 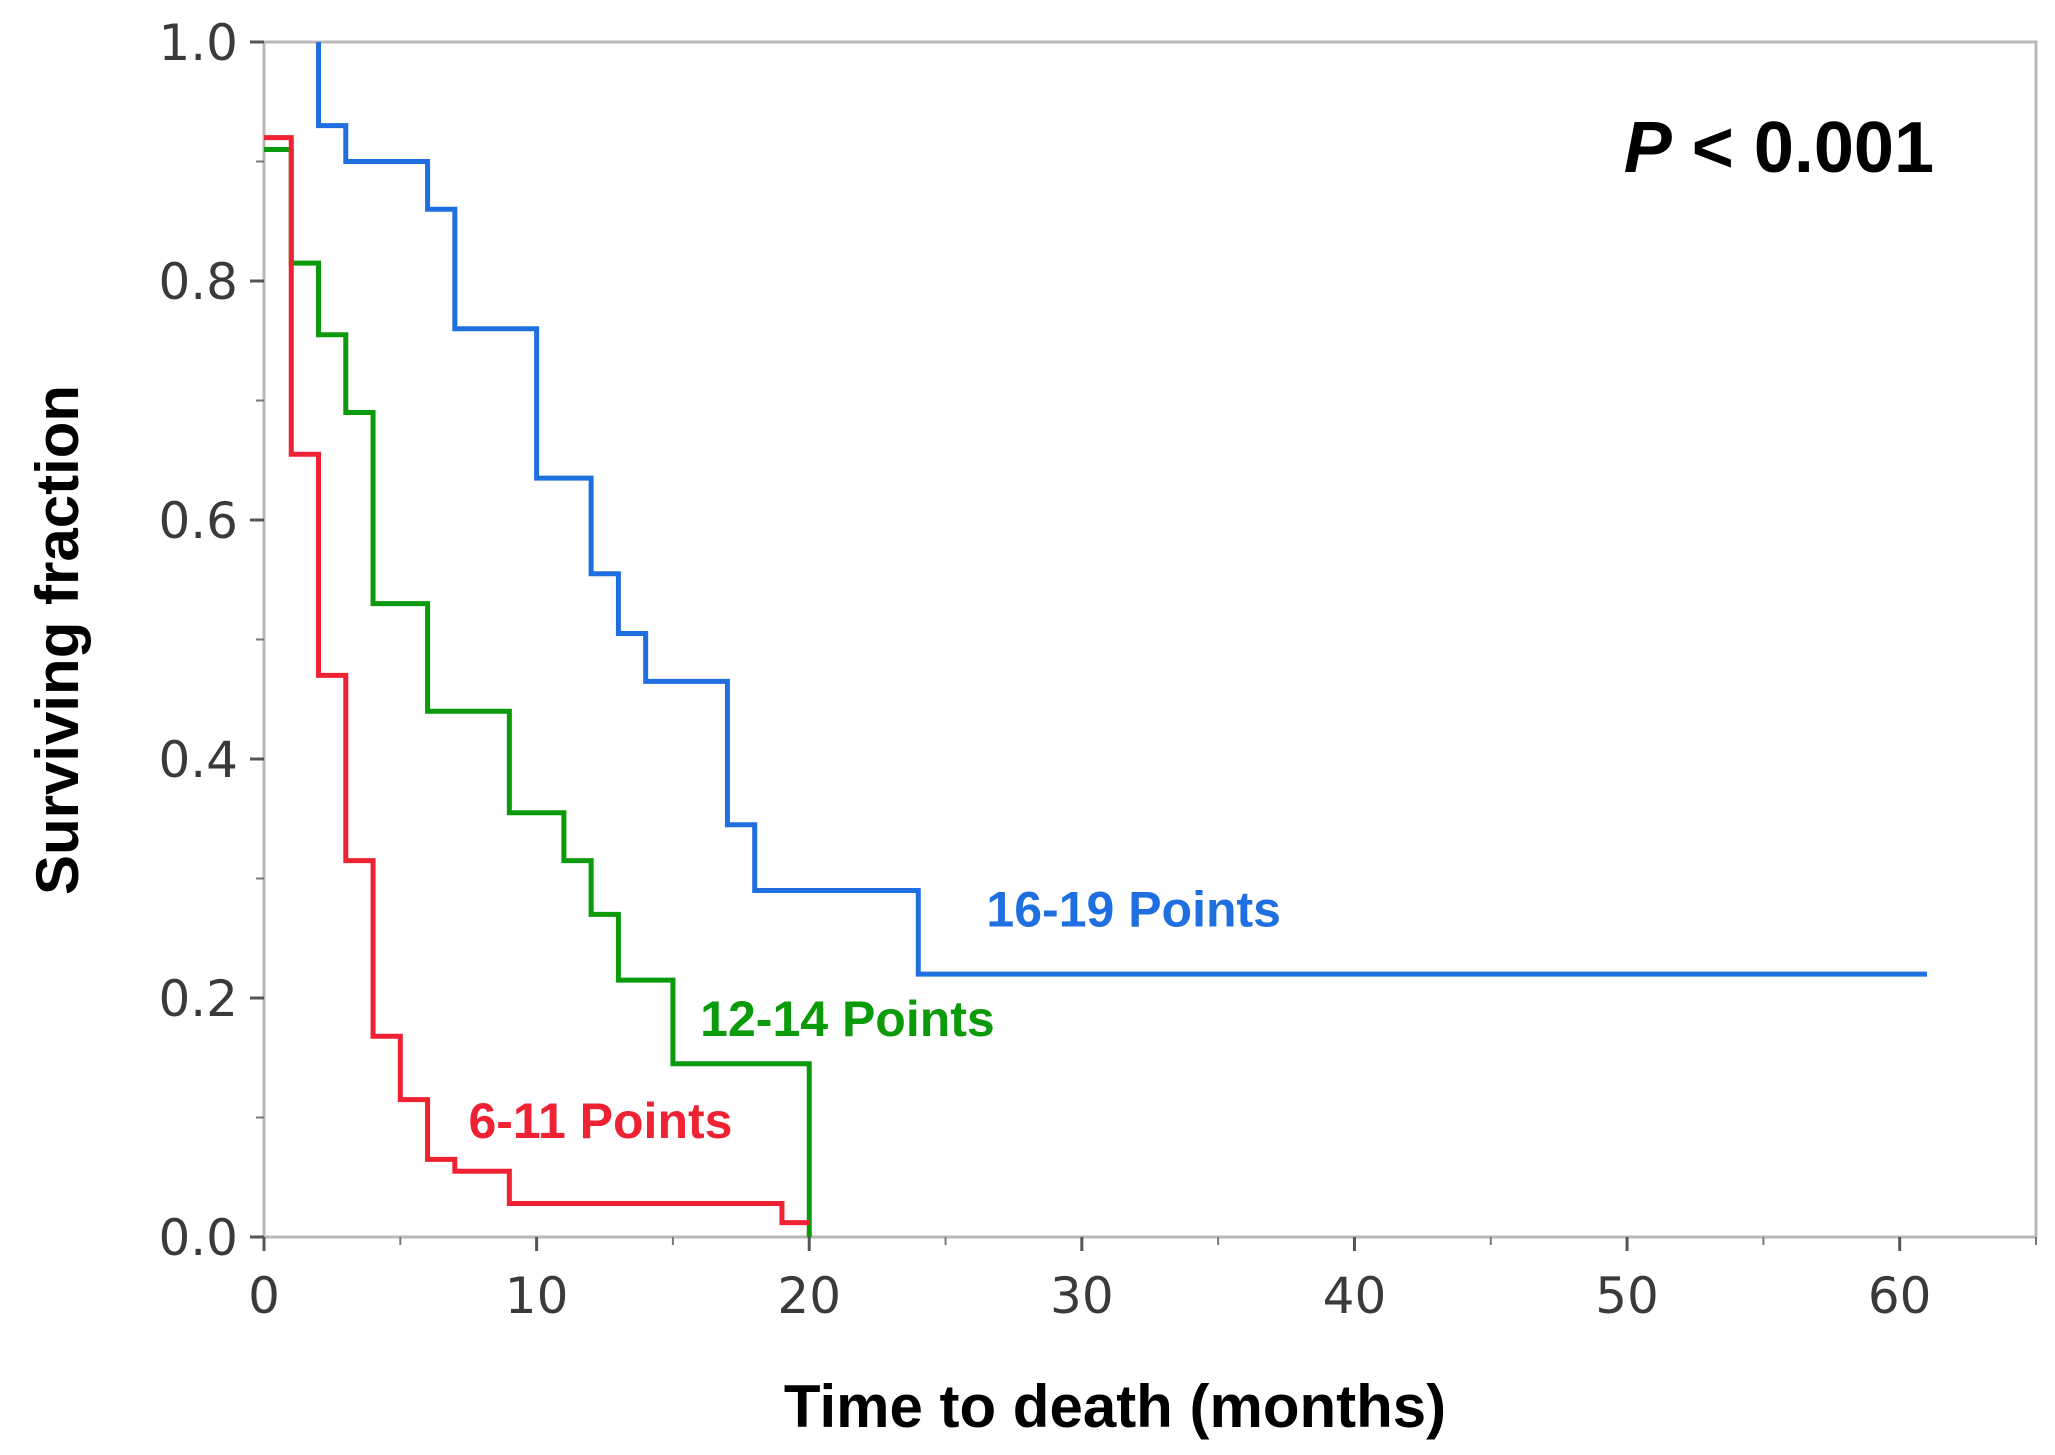 What do you see at coordinates (1082, 1296) in the screenshot?
I see `x-tick-label: 30` at bounding box center [1082, 1296].